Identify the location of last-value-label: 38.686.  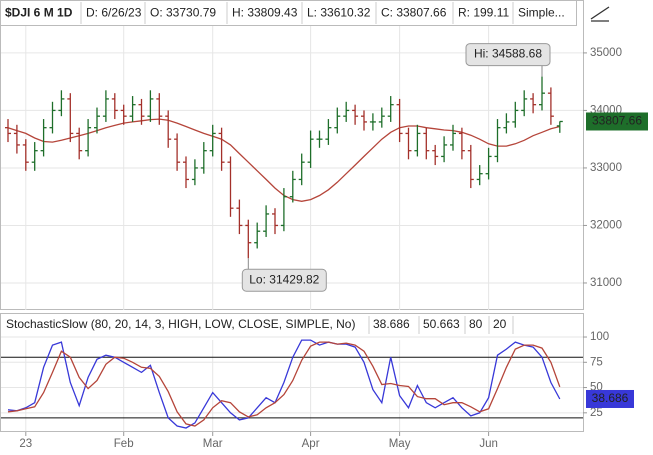
(610, 398).